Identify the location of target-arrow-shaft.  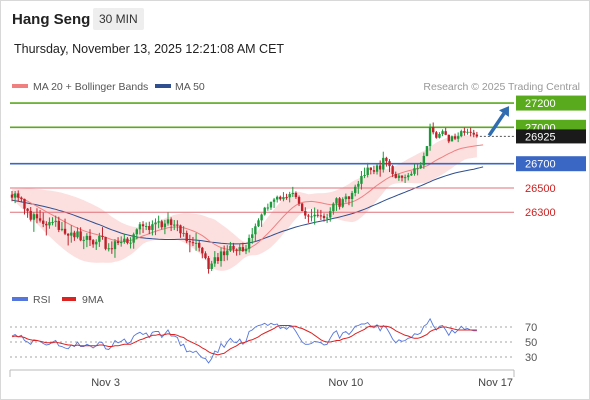
(496, 124).